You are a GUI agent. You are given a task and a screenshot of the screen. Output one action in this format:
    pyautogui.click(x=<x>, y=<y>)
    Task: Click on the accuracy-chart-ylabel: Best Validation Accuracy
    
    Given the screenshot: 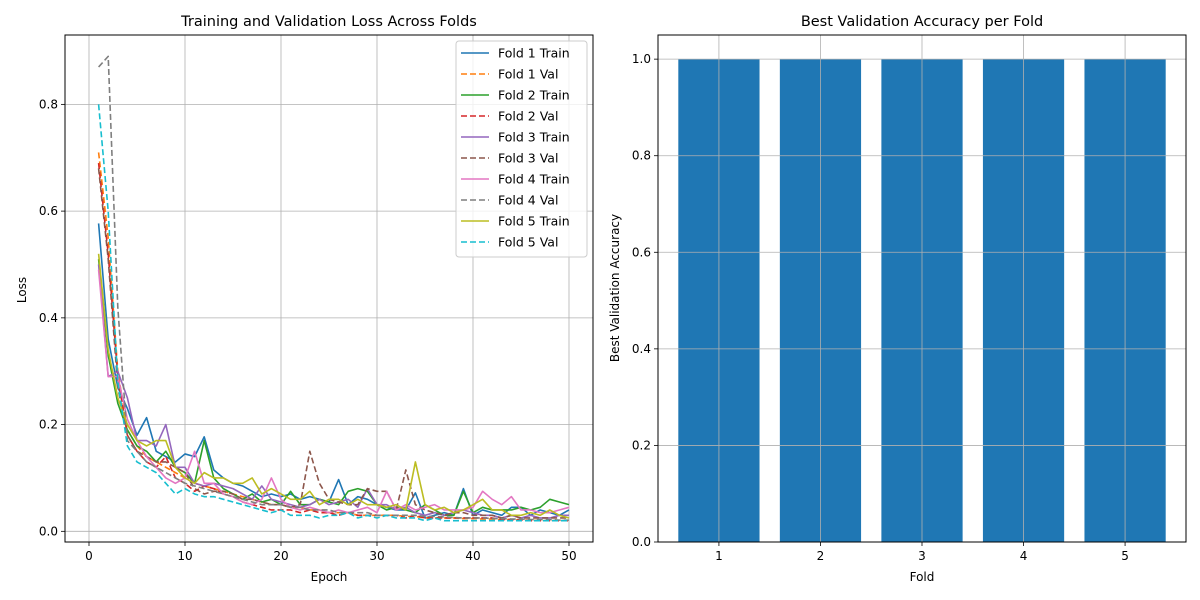 What is the action you would take?
    pyautogui.click(x=615, y=288)
    